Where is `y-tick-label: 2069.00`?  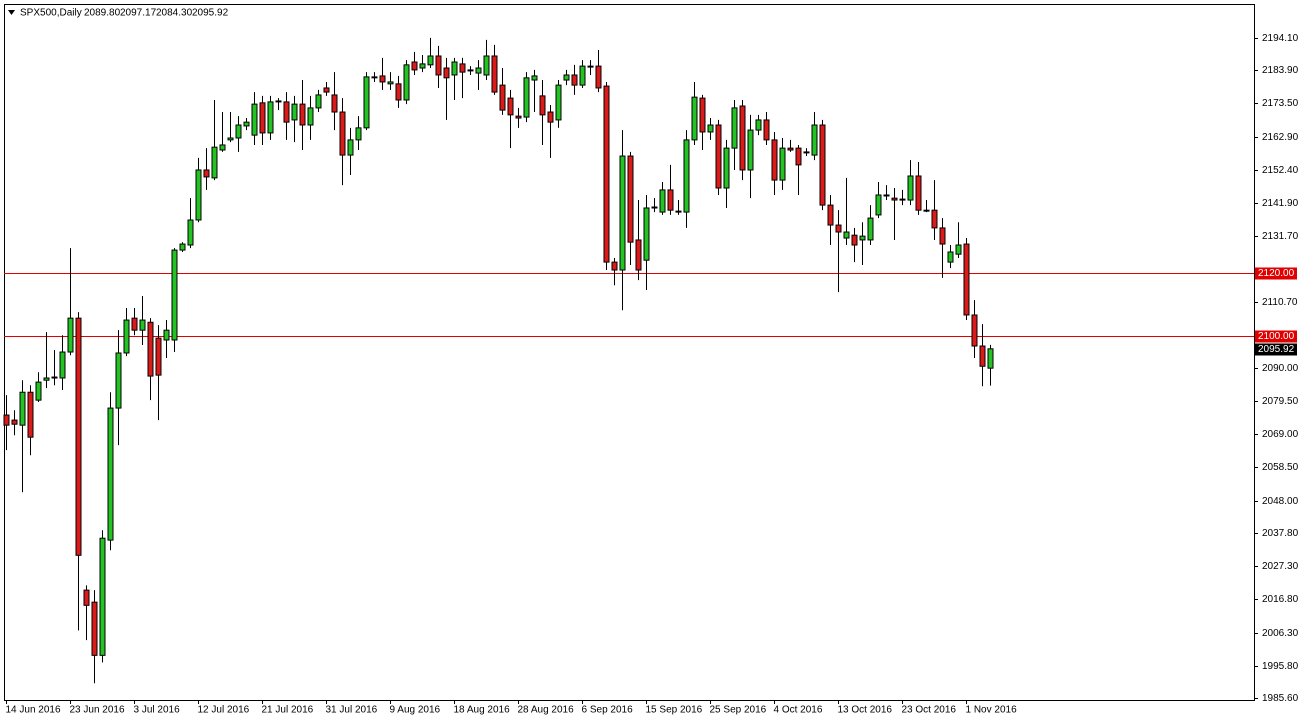 y-tick-label: 2069.00 is located at coordinates (1280, 434).